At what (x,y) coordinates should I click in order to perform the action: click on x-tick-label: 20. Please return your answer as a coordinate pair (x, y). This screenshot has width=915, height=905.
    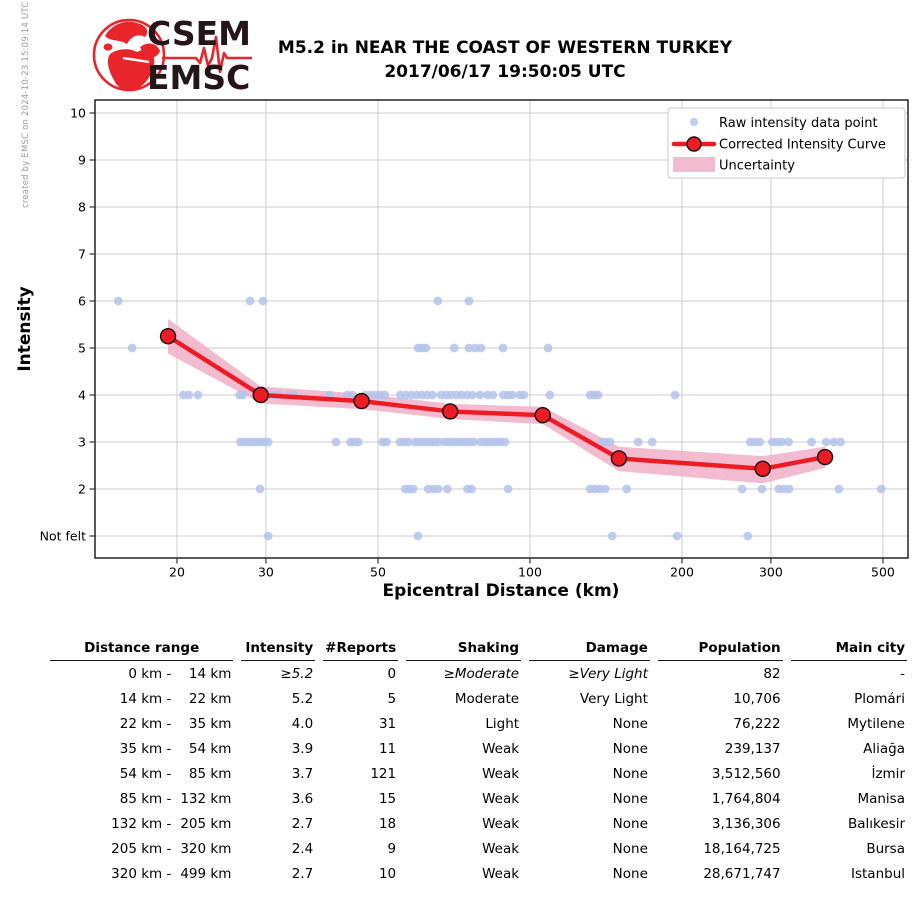
    Looking at the image, I should click on (177, 572).